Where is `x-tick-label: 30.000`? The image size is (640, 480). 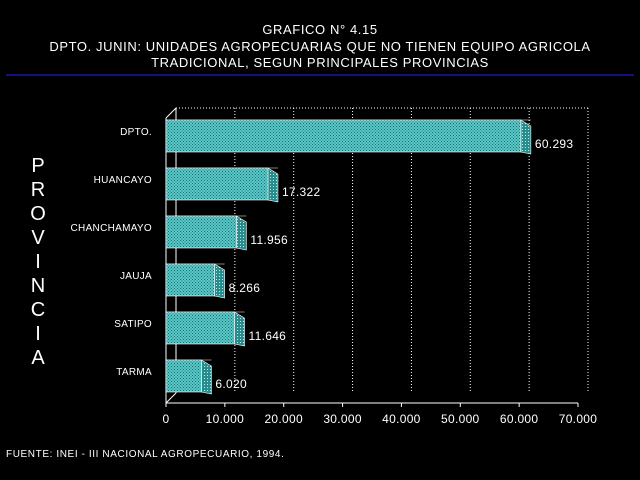
x-tick-label: 30.000 is located at coordinates (342, 419).